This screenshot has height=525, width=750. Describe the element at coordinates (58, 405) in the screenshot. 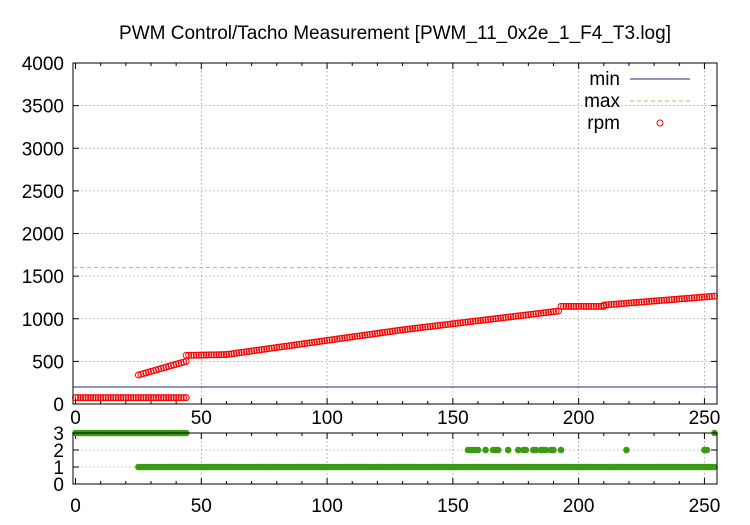

I see `y-tick-label: 0` at that location.